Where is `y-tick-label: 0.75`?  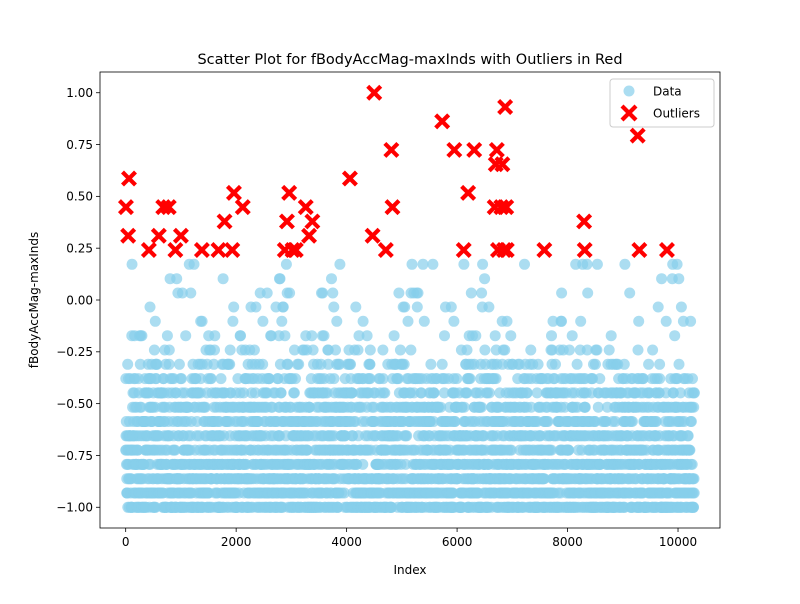
y-tick-label: 0.75 is located at coordinates (79, 145).